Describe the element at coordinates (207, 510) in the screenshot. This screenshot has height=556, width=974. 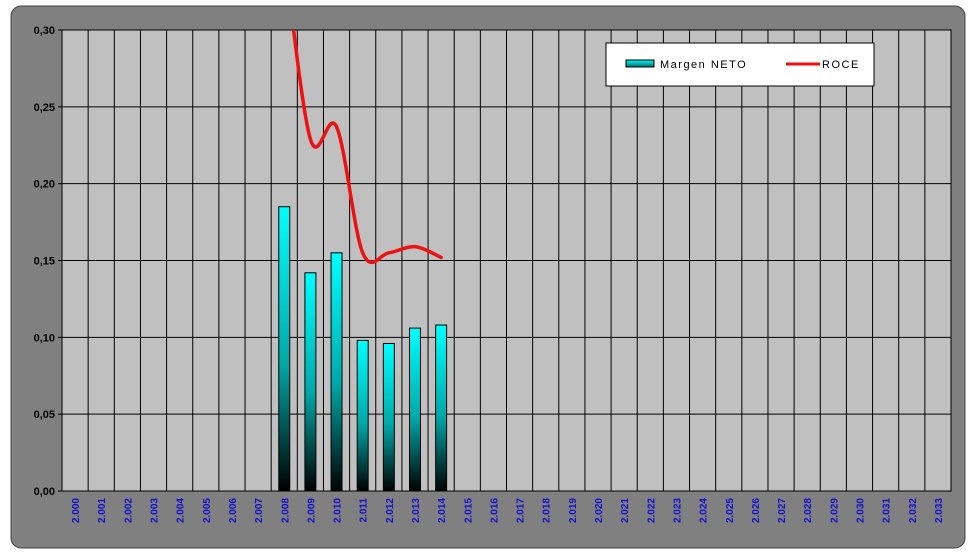
I see `x-tick-label: 2.005` at that location.